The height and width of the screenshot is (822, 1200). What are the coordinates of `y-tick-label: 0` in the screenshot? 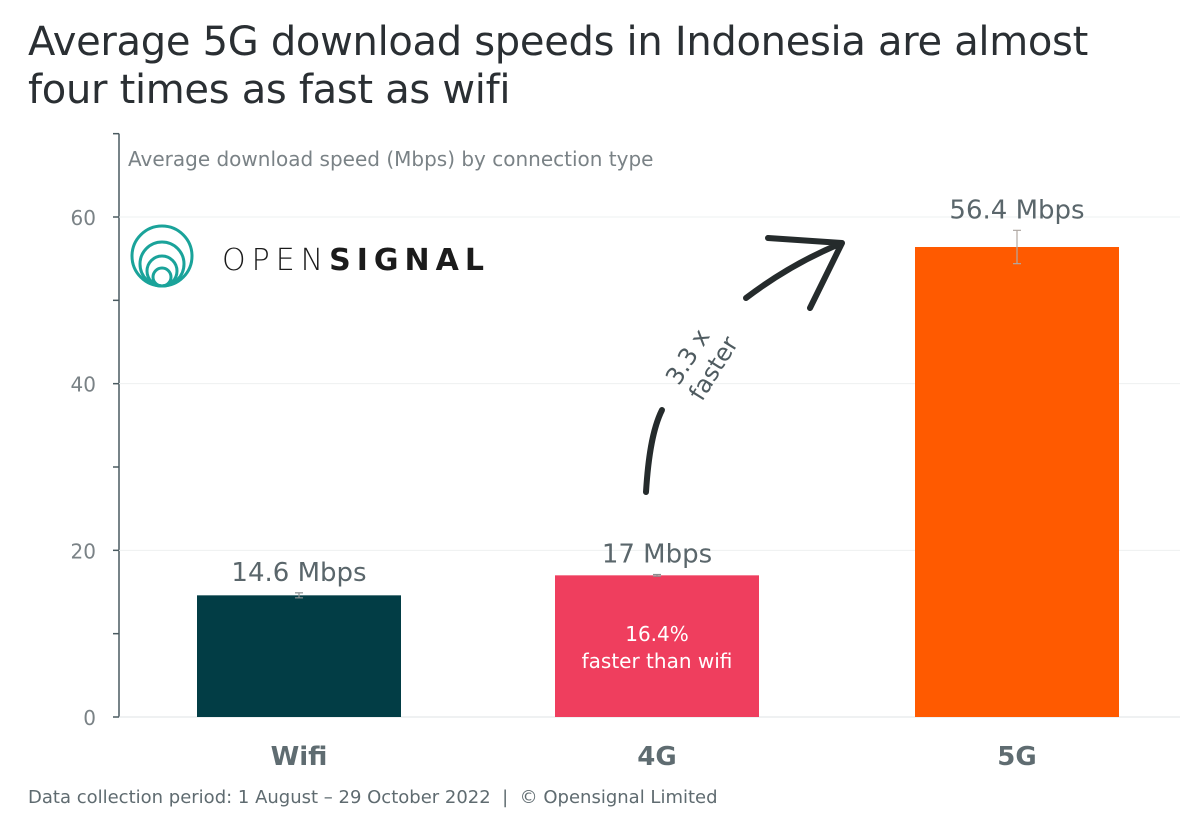 It's located at (89, 718).